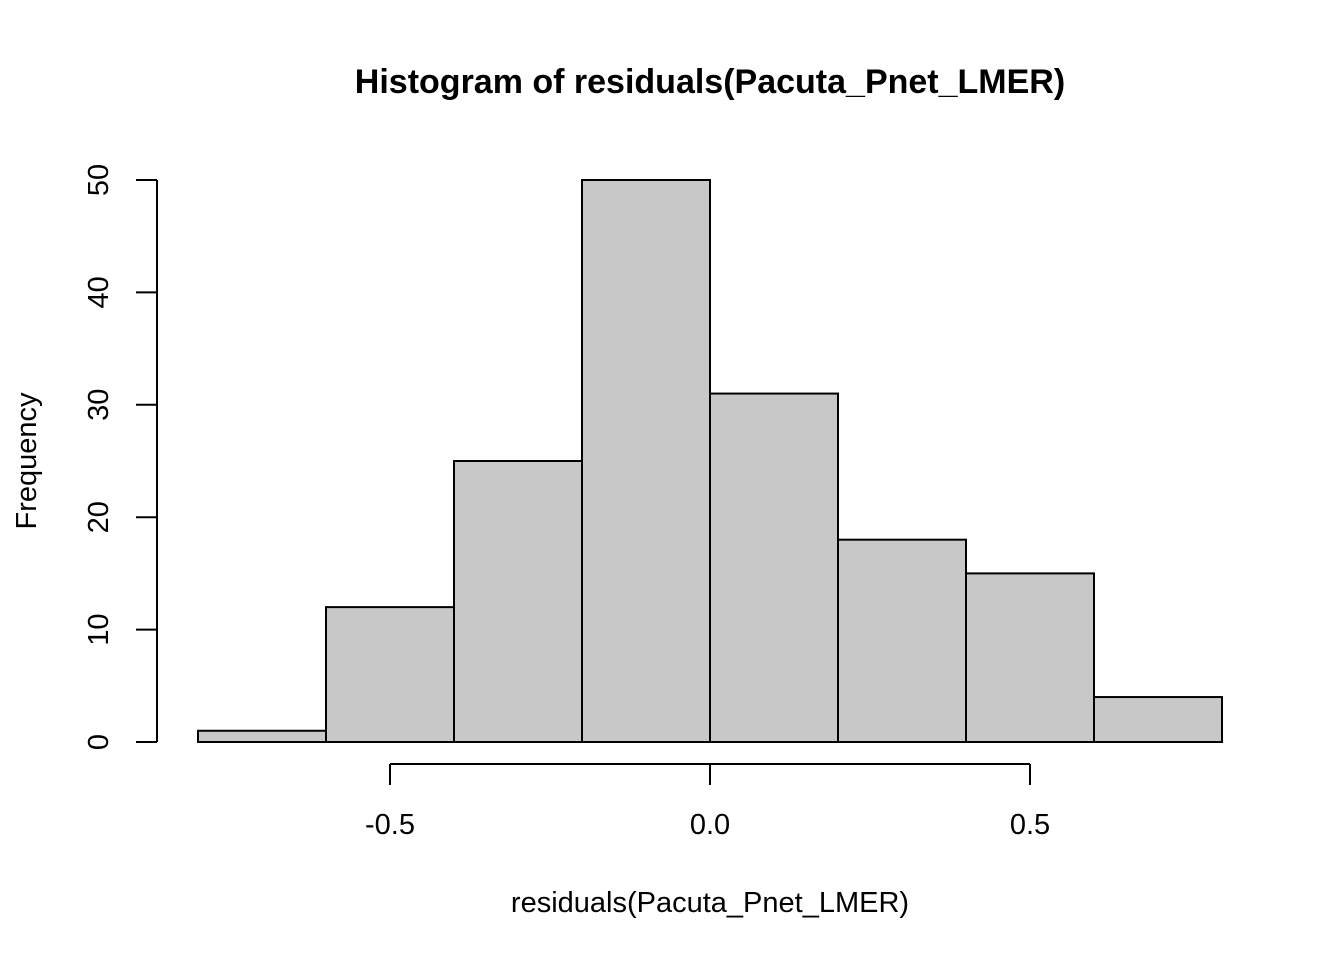  What do you see at coordinates (99, 742) in the screenshot?
I see `y-tick-label: 0` at bounding box center [99, 742].